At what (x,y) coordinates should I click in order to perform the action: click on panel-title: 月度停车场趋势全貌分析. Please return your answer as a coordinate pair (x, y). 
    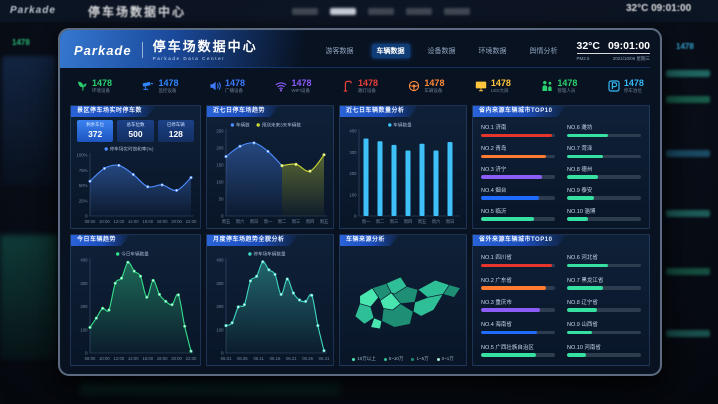
    Looking at the image, I should click on (253, 240).